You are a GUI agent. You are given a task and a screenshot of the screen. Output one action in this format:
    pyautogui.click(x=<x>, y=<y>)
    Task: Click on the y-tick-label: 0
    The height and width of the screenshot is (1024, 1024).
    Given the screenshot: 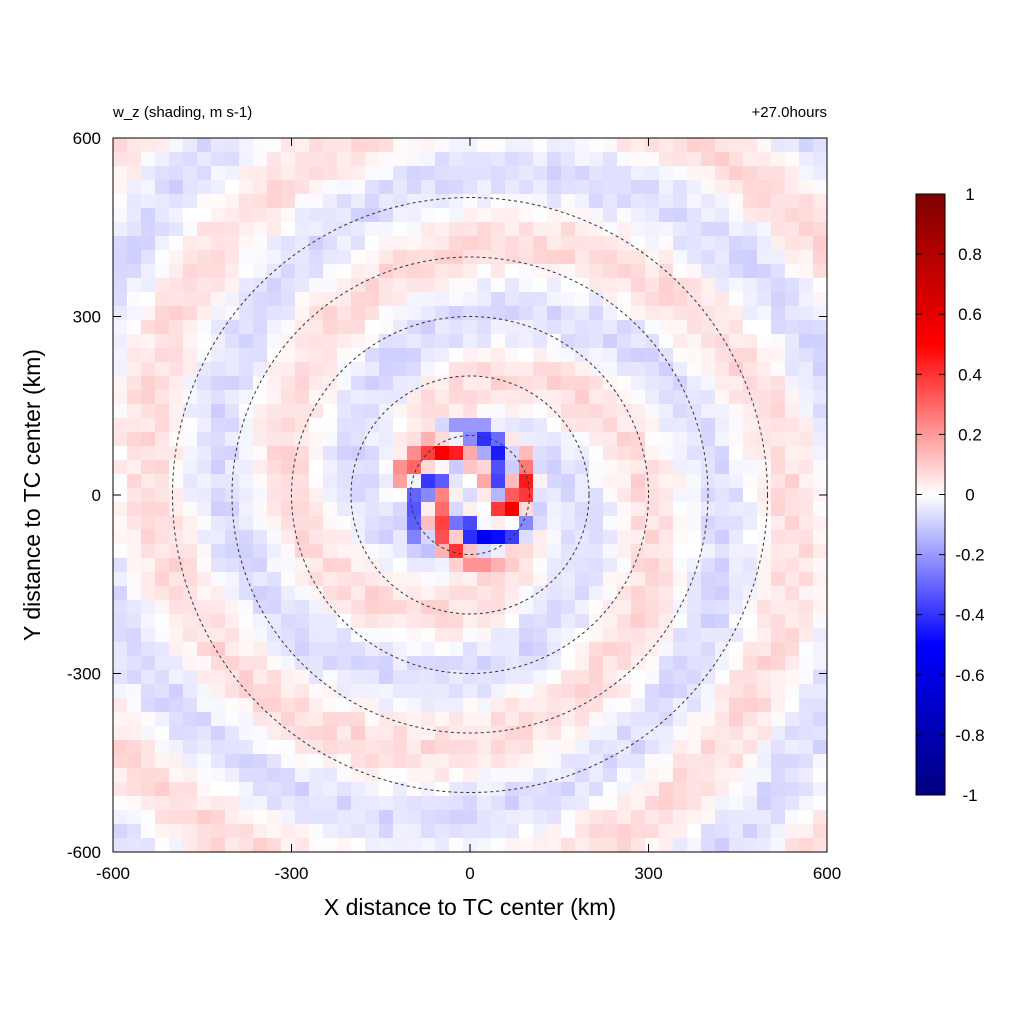 What is the action you would take?
    pyautogui.click(x=96, y=495)
    